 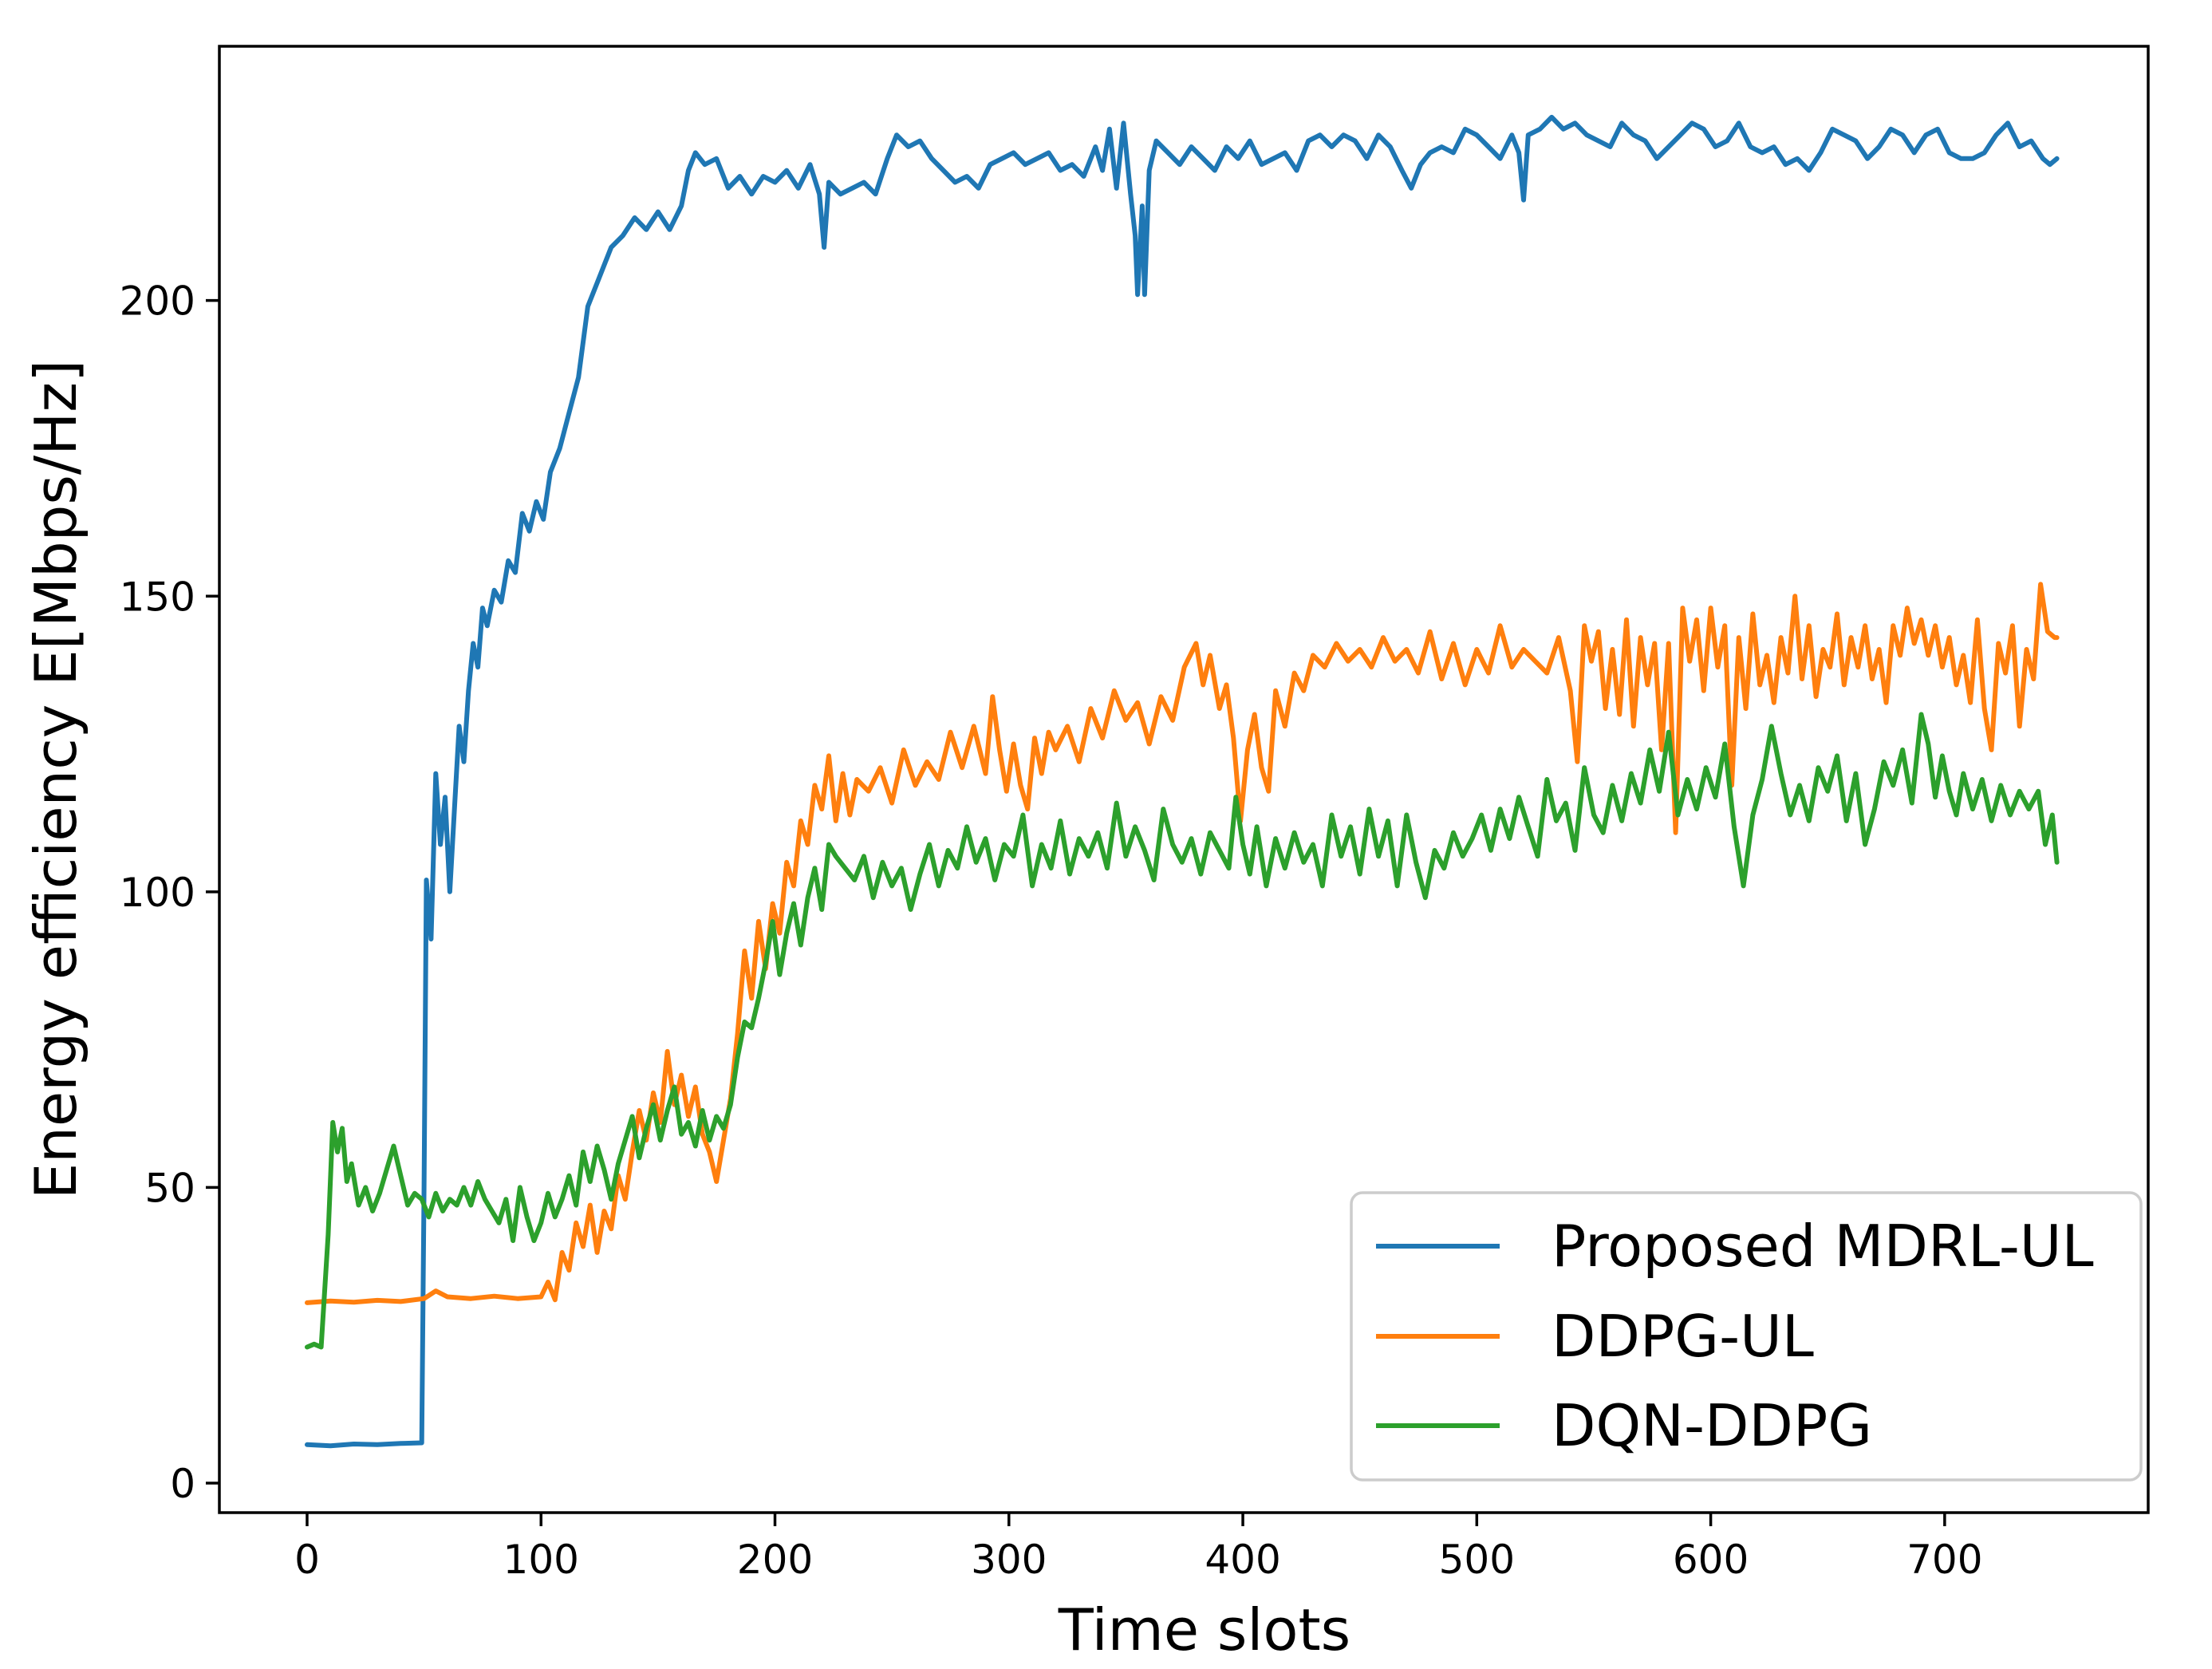 I want to click on legend-box, so click(x=1747, y=1337).